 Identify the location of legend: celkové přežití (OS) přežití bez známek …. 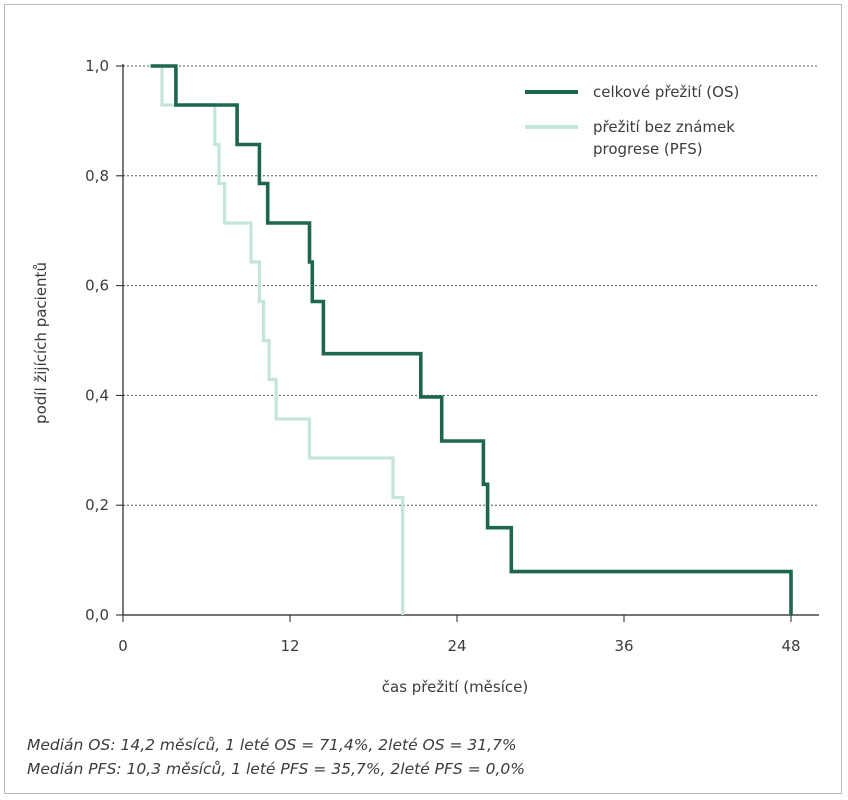
(632, 120).